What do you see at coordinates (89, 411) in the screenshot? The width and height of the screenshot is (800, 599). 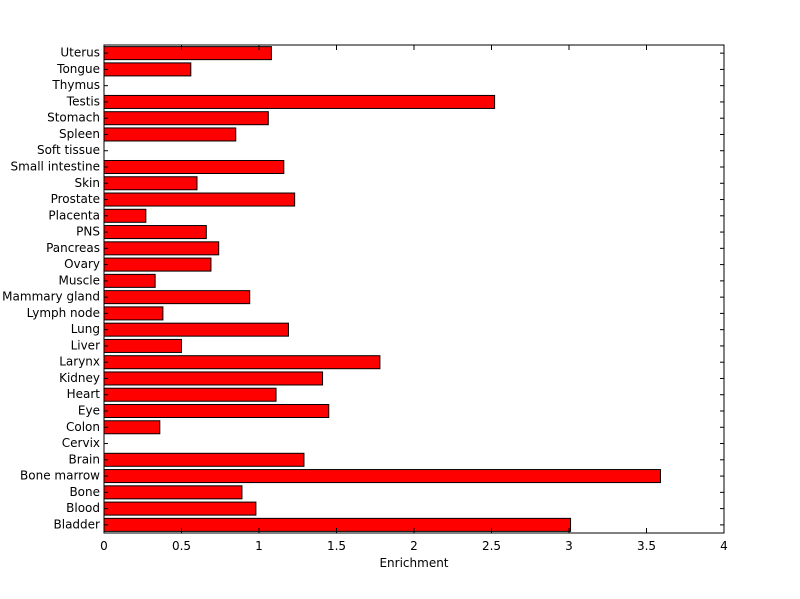 I see `y-tick-label: Eye` at bounding box center [89, 411].